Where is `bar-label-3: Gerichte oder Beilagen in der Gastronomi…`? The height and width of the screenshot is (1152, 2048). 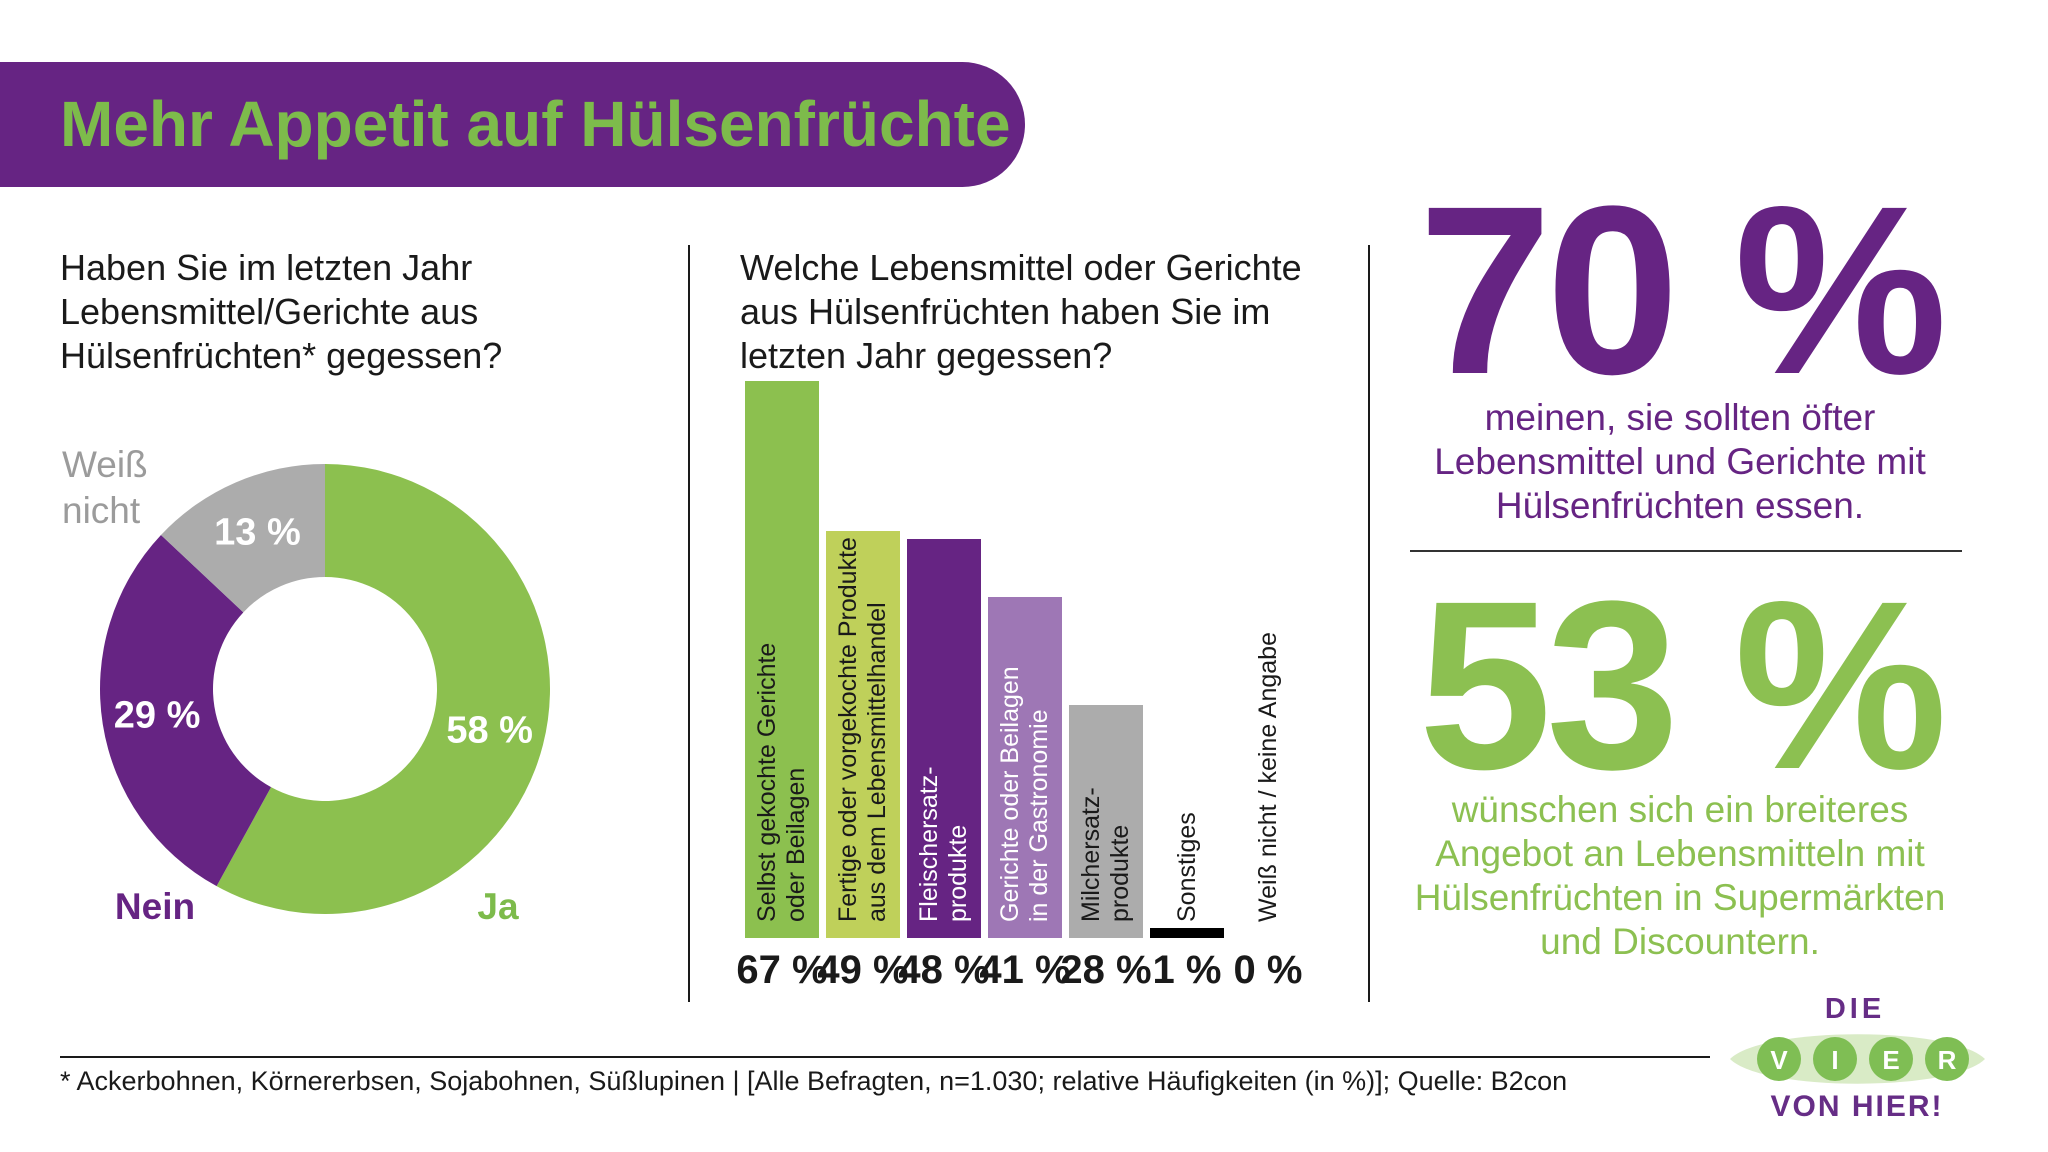 bar-label-3: Gerichte oder Beilagen in der Gastronomi… is located at coordinates (1024, 794).